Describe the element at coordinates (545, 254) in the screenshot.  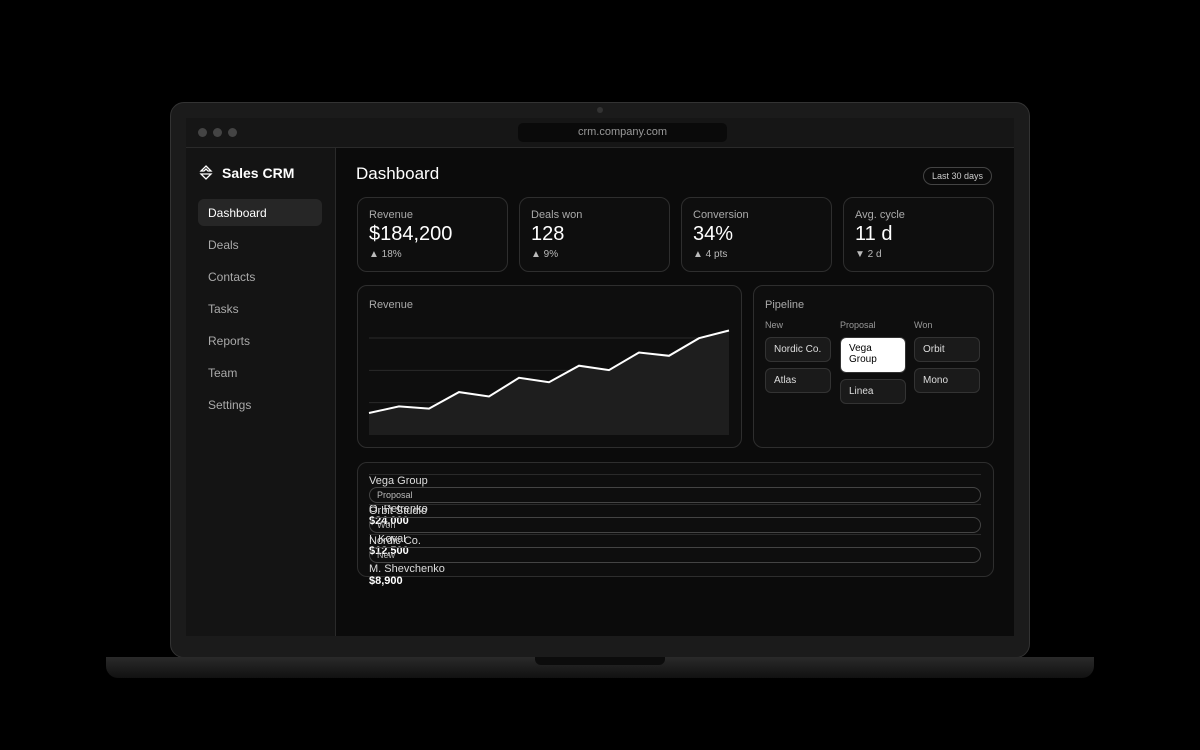
I see `kpi-change: ▲ 9%` at that location.